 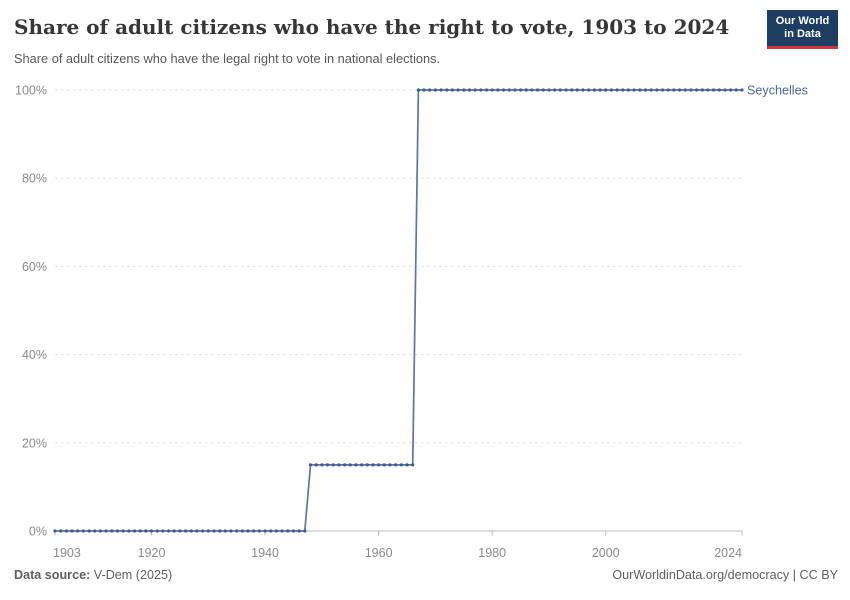 I want to click on y-axis-tick-label: 20%, so click(x=34, y=443).